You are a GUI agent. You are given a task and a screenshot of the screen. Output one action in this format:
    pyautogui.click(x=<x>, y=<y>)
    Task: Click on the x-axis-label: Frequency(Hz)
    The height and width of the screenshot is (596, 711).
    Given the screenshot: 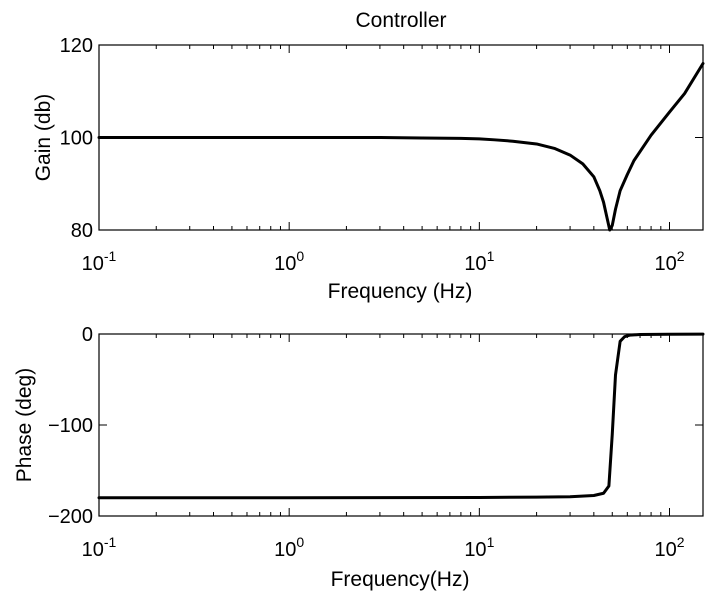 What is the action you would take?
    pyautogui.click(x=400, y=579)
    